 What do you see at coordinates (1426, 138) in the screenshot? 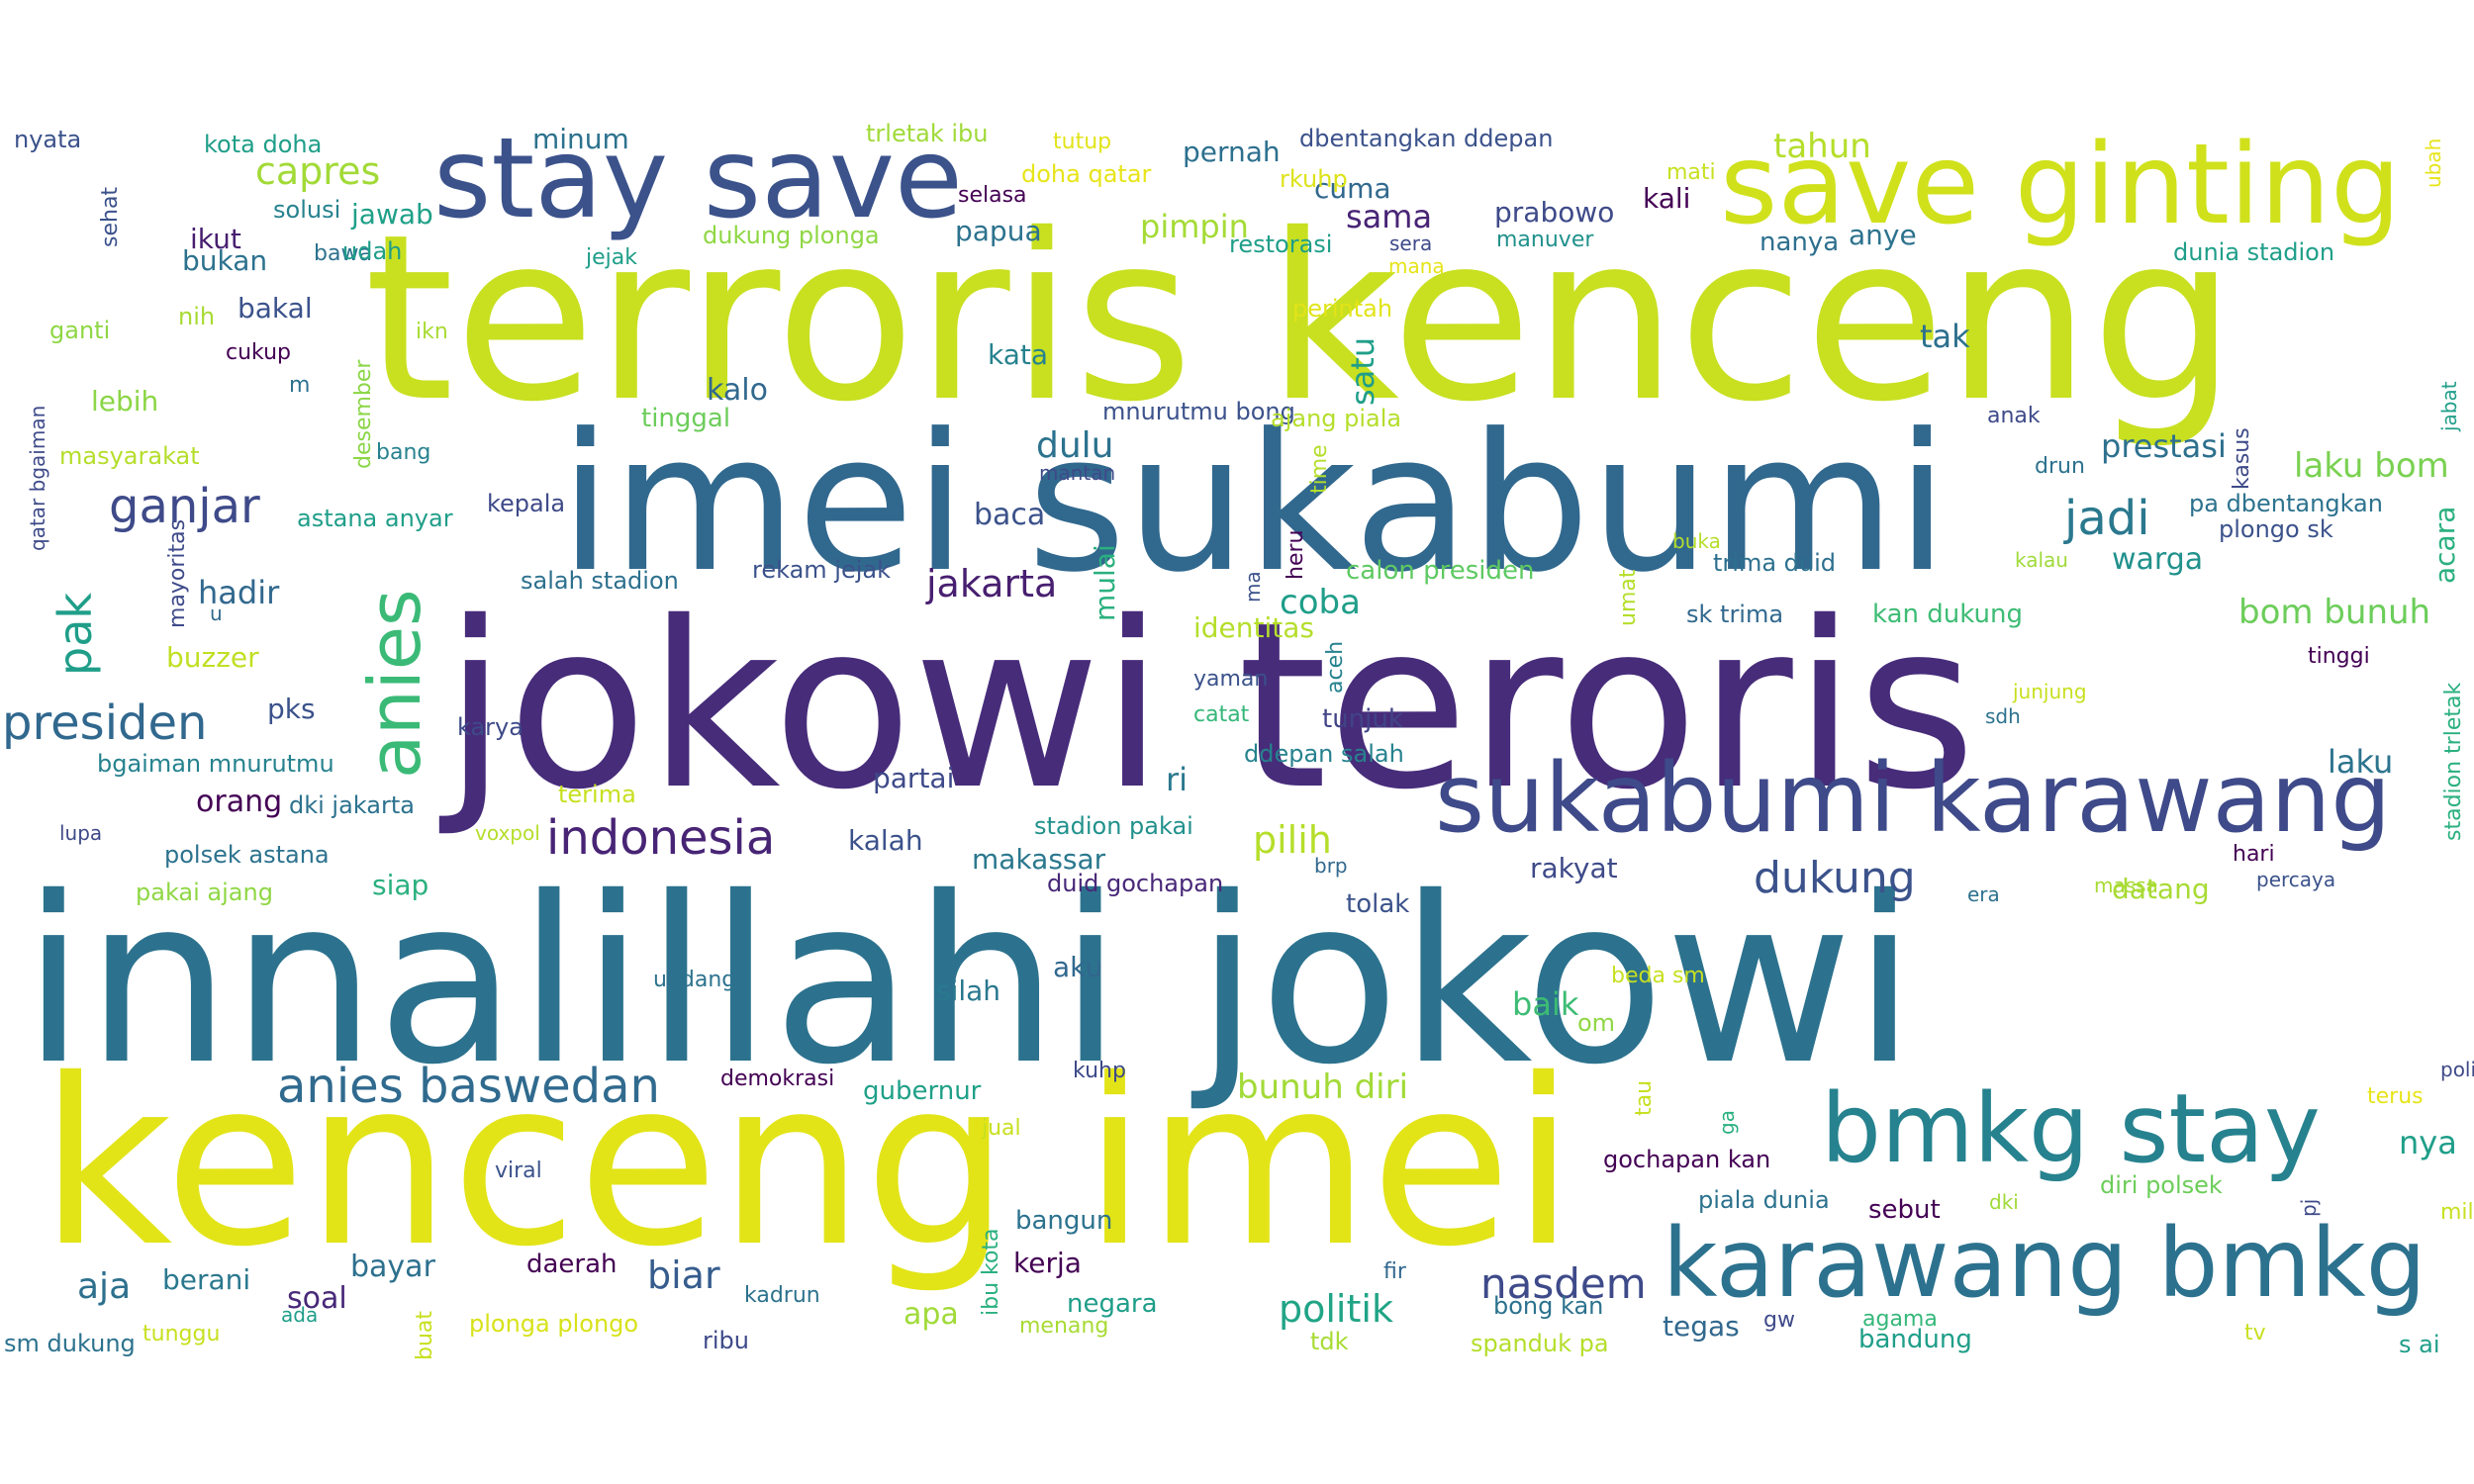
I see `word-dbentangkan-ddepan: dbentangkan ddepan` at bounding box center [1426, 138].